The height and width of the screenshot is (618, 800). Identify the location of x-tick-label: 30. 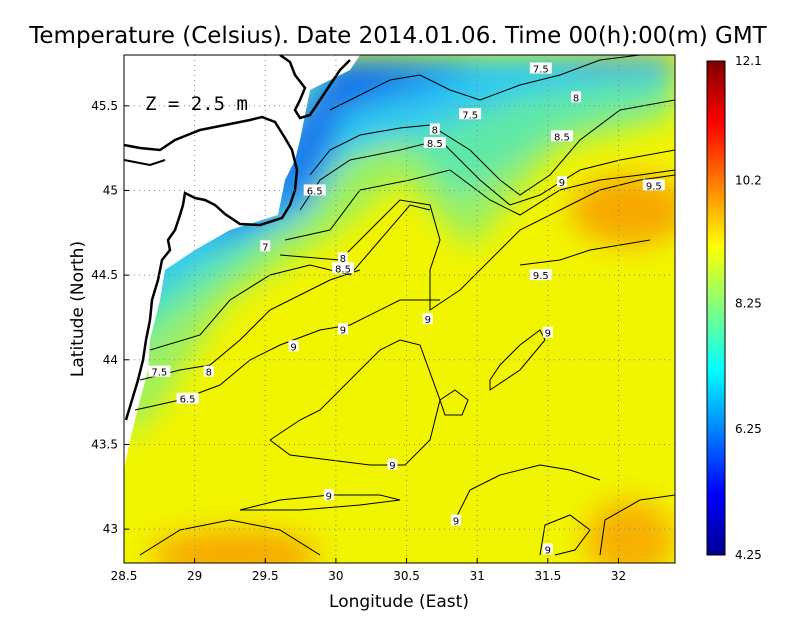
(335, 576).